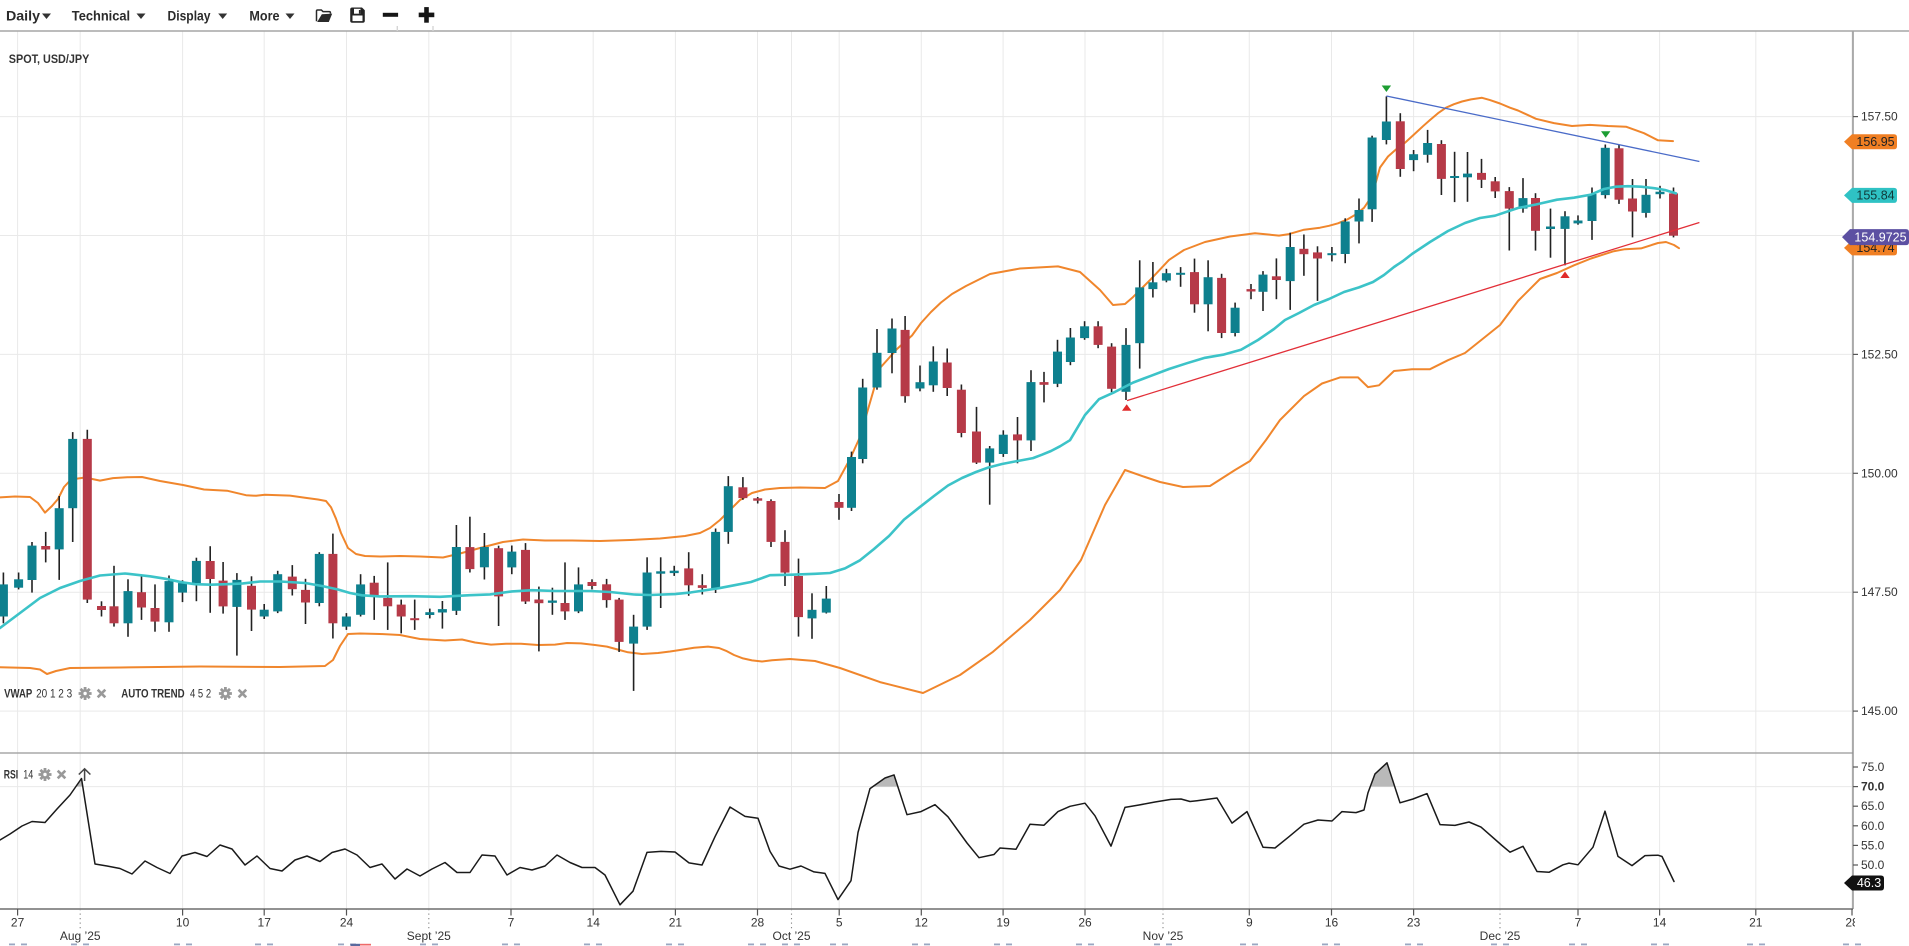 This screenshot has height=946, width=1909. What do you see at coordinates (347, 923) in the screenshot?
I see `svg-text: 24` at bounding box center [347, 923].